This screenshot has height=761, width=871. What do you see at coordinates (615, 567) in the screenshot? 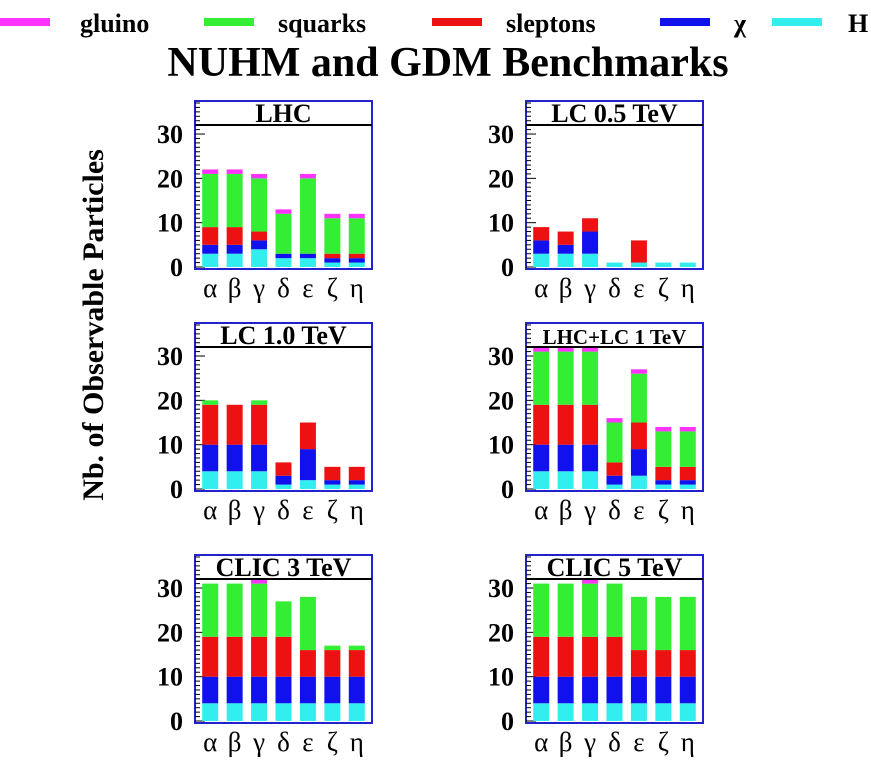
I see `panel-title: CLIC 5 TeV` at bounding box center [615, 567].